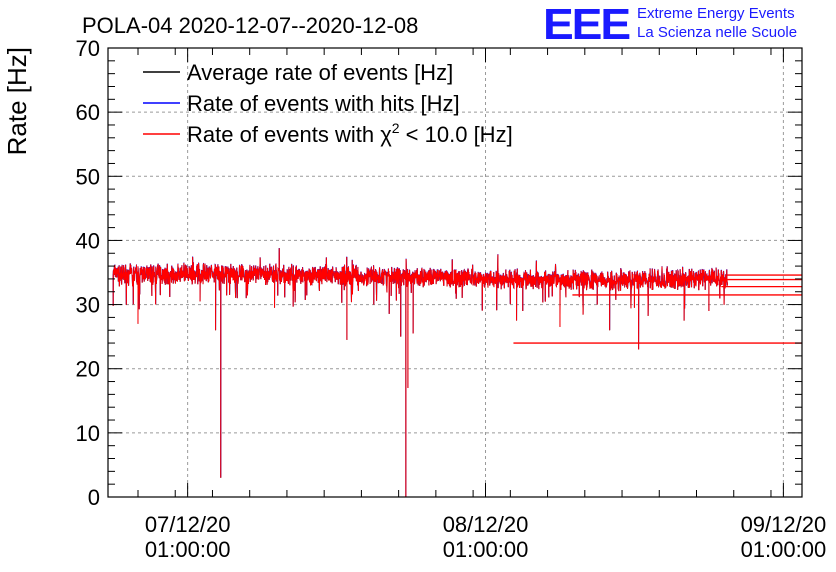 The image size is (836, 572). What do you see at coordinates (188, 524) in the screenshot?
I see `x-tick-label-date: 07/12/20` at bounding box center [188, 524].